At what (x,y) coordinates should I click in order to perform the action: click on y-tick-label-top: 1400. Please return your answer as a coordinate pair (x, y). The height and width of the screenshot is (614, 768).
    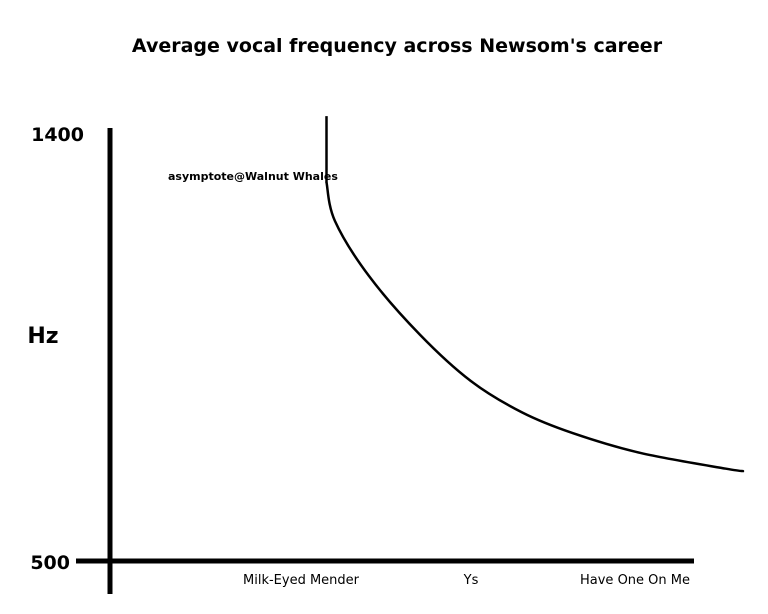
    Looking at the image, I should click on (57, 135).